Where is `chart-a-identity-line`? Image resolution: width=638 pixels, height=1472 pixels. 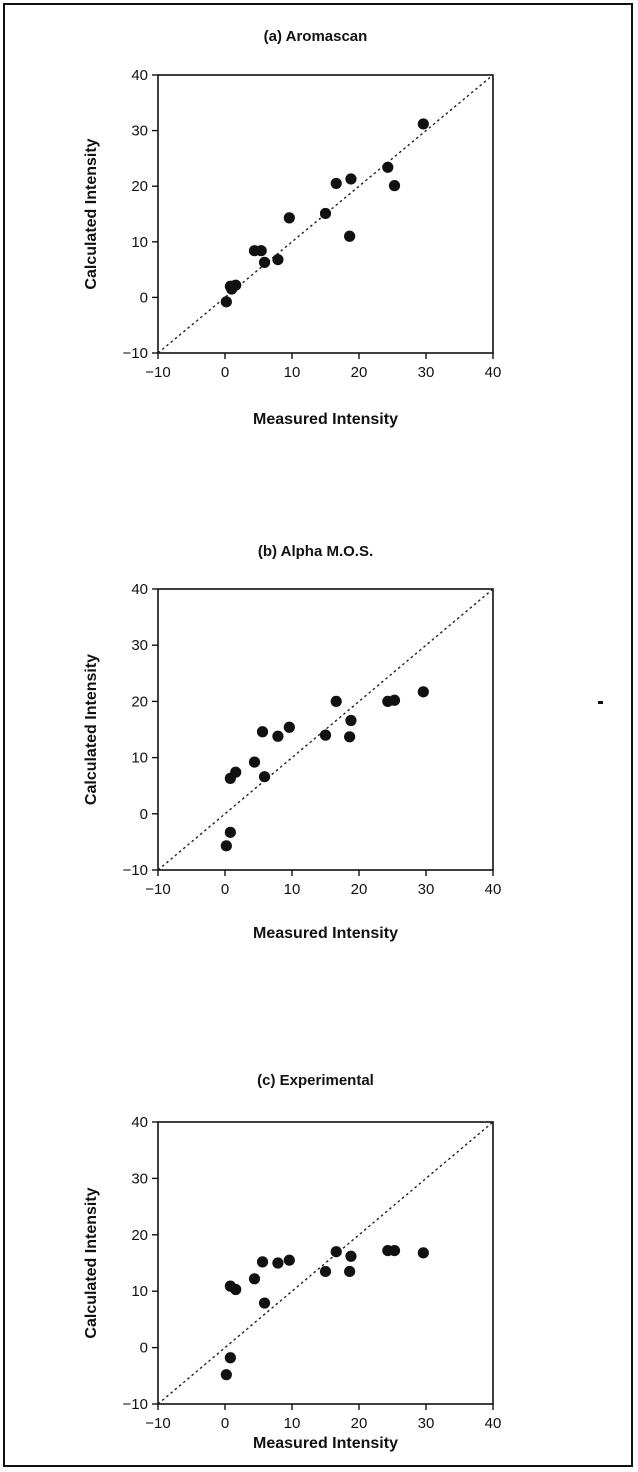
chart-a-identity-line is located at coordinates (325, 214).